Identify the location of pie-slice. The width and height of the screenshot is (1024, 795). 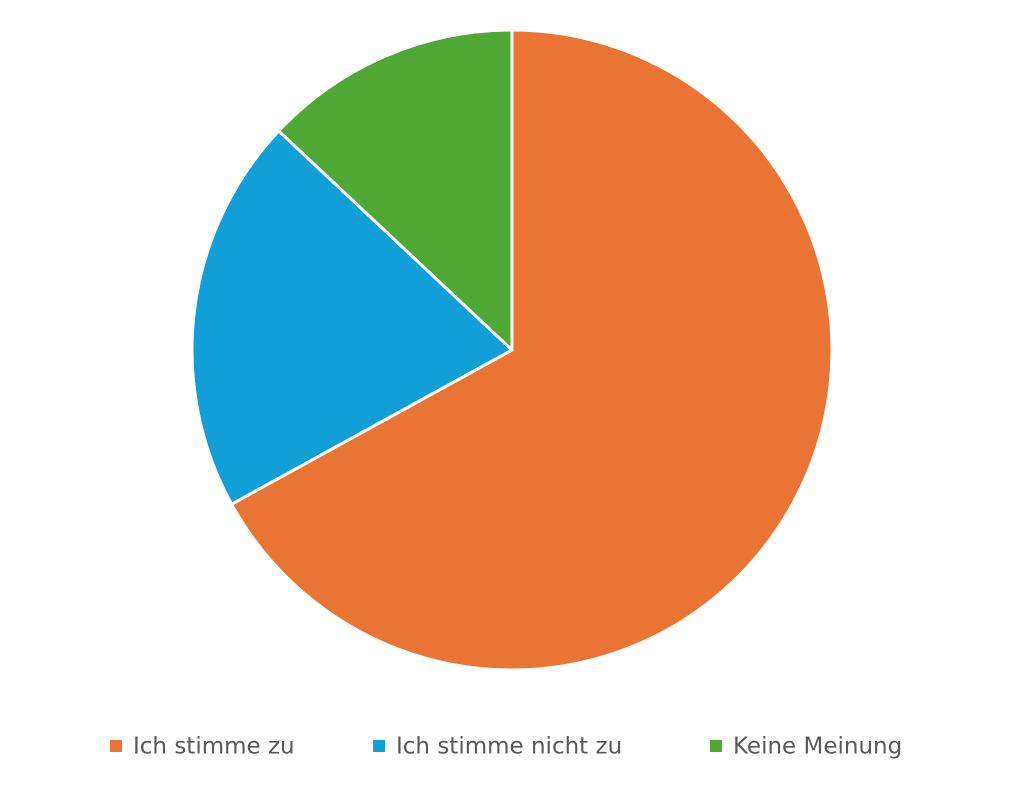
(395, 190).